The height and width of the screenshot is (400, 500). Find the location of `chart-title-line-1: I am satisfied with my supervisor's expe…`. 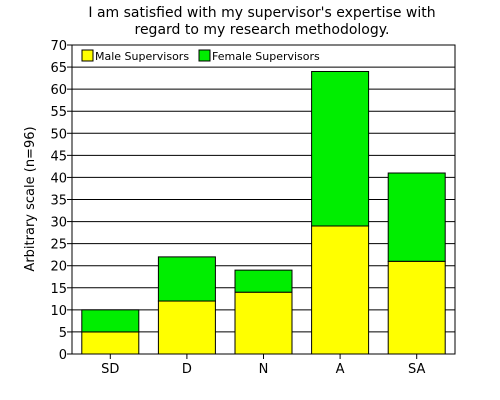

chart-title-line-1: I am satisfied with my supervisor's expe… is located at coordinates (261, 13).